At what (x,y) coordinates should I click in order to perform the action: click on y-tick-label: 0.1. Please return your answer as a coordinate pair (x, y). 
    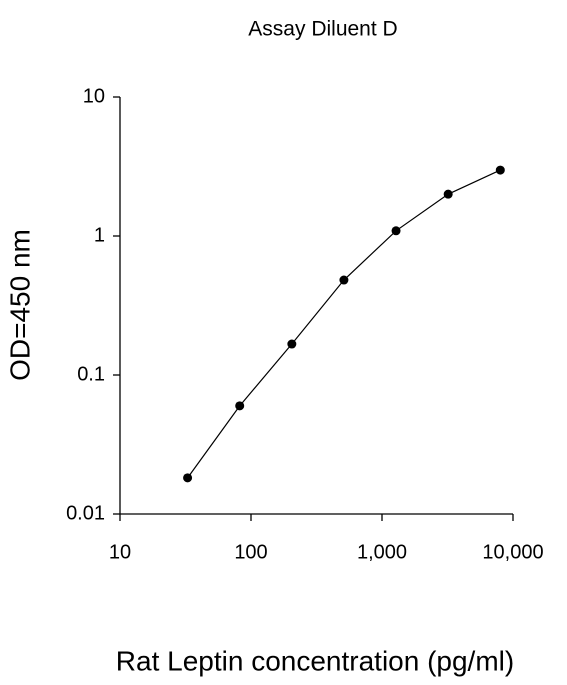
    Looking at the image, I should click on (91, 374).